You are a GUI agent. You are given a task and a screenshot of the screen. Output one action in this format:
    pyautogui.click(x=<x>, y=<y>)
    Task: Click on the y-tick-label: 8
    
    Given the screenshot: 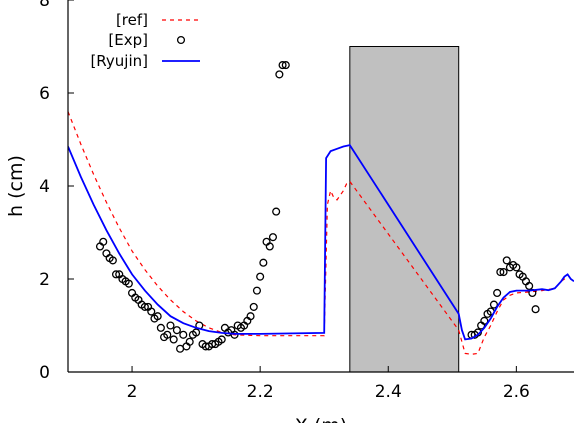 What is the action you would take?
    pyautogui.click(x=44, y=5)
    